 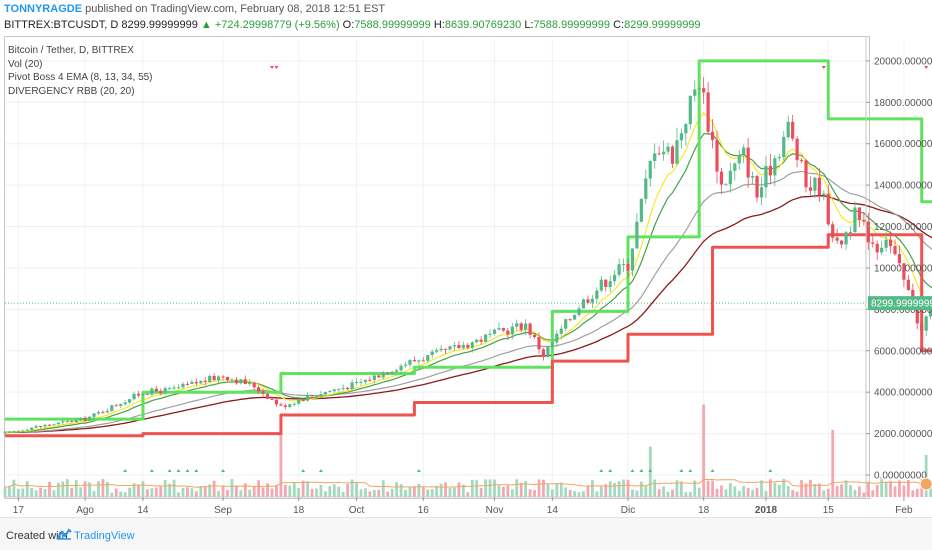 I want to click on author-link: TONNYRAGDE, so click(x=43, y=9).